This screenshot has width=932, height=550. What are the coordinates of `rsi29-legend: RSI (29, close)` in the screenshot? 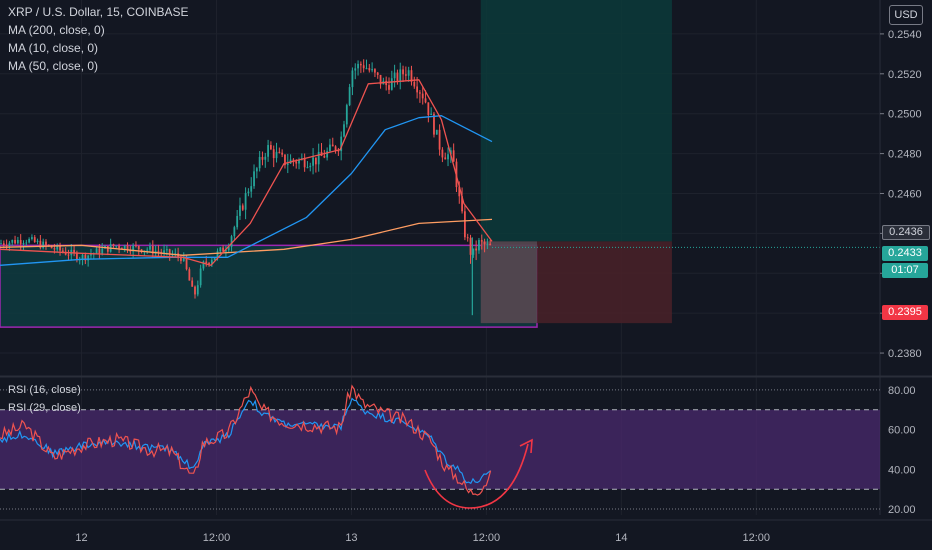 It's located at (44, 408).